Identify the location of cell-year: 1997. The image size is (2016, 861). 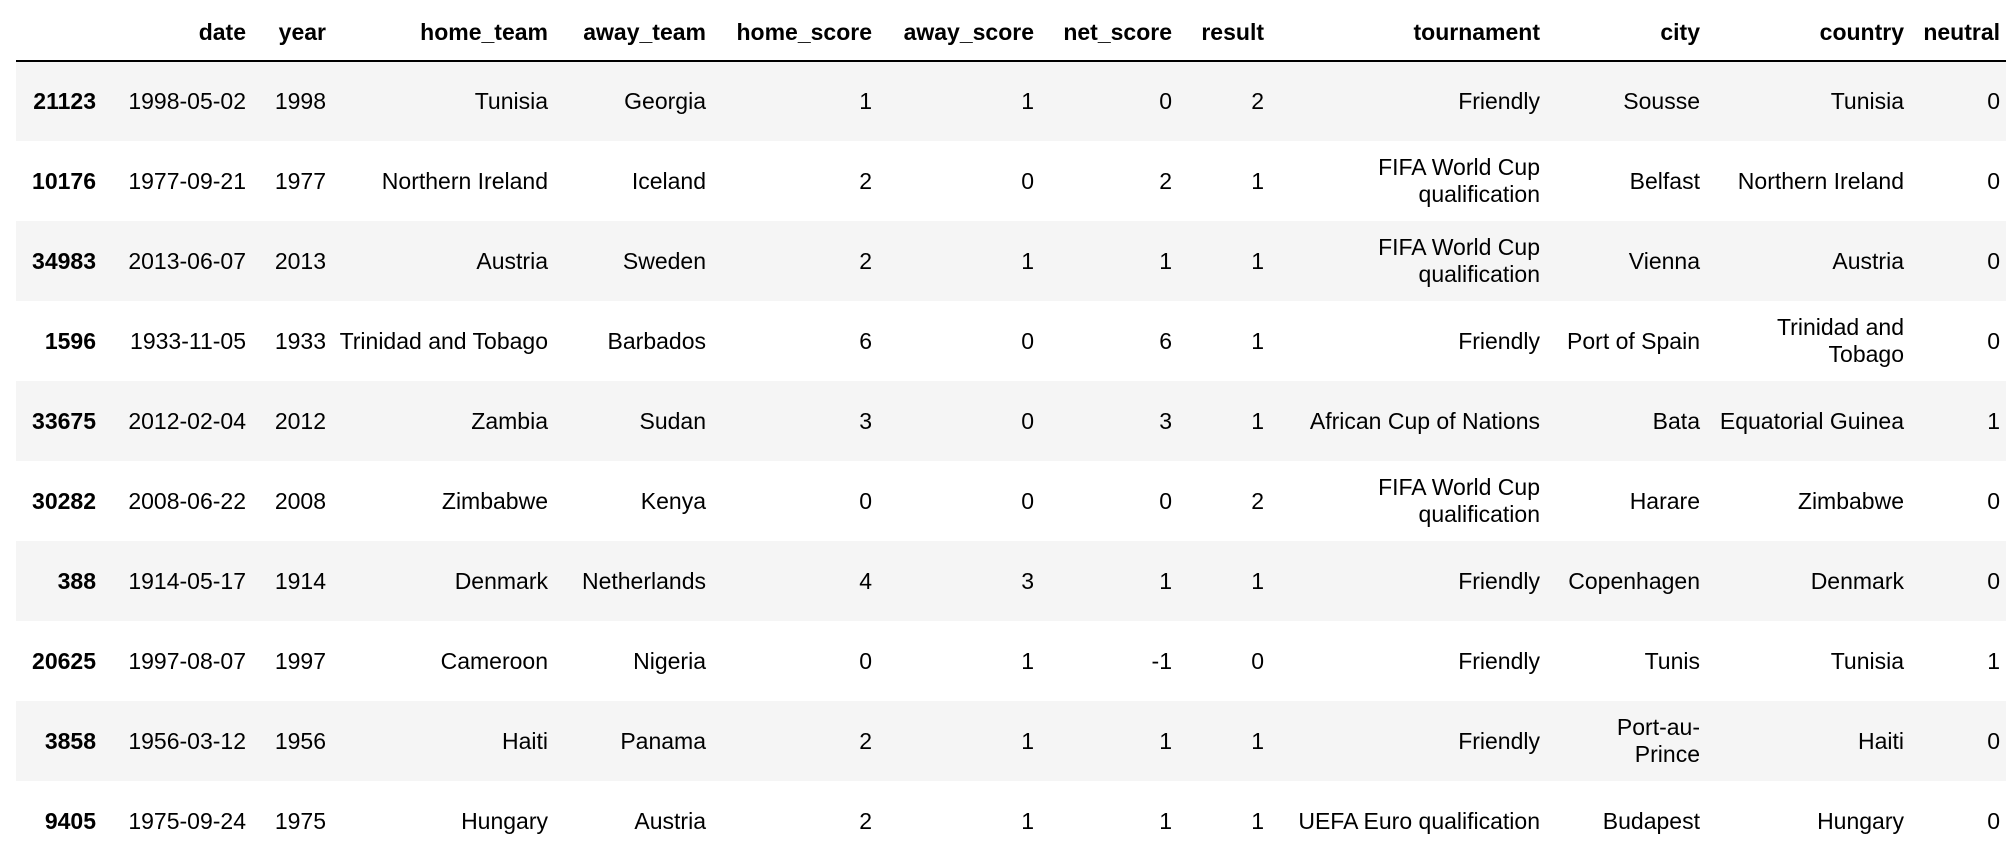
(300, 660).